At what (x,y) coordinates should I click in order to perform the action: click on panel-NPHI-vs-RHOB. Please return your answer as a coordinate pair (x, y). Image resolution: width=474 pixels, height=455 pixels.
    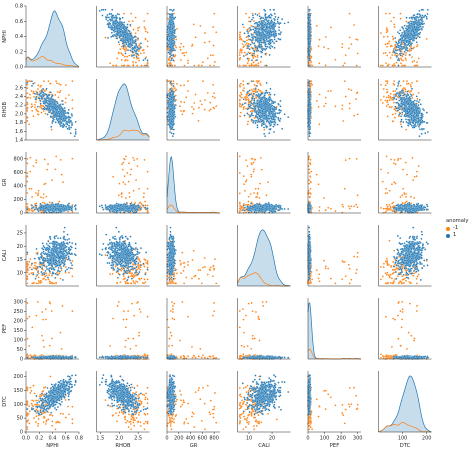
    Looking at the image, I should click on (123, 36).